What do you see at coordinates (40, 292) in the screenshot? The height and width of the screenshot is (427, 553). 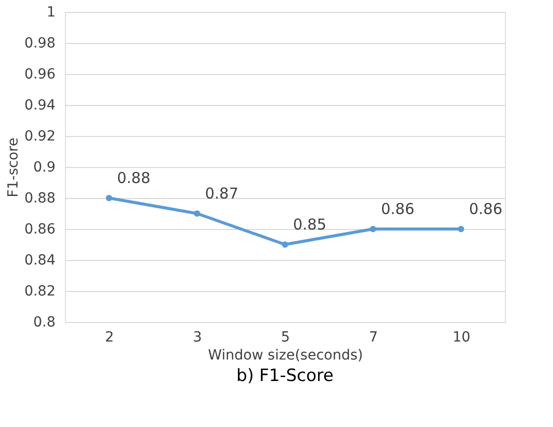 I see `y-tick-label: 0.82` at bounding box center [40, 292].